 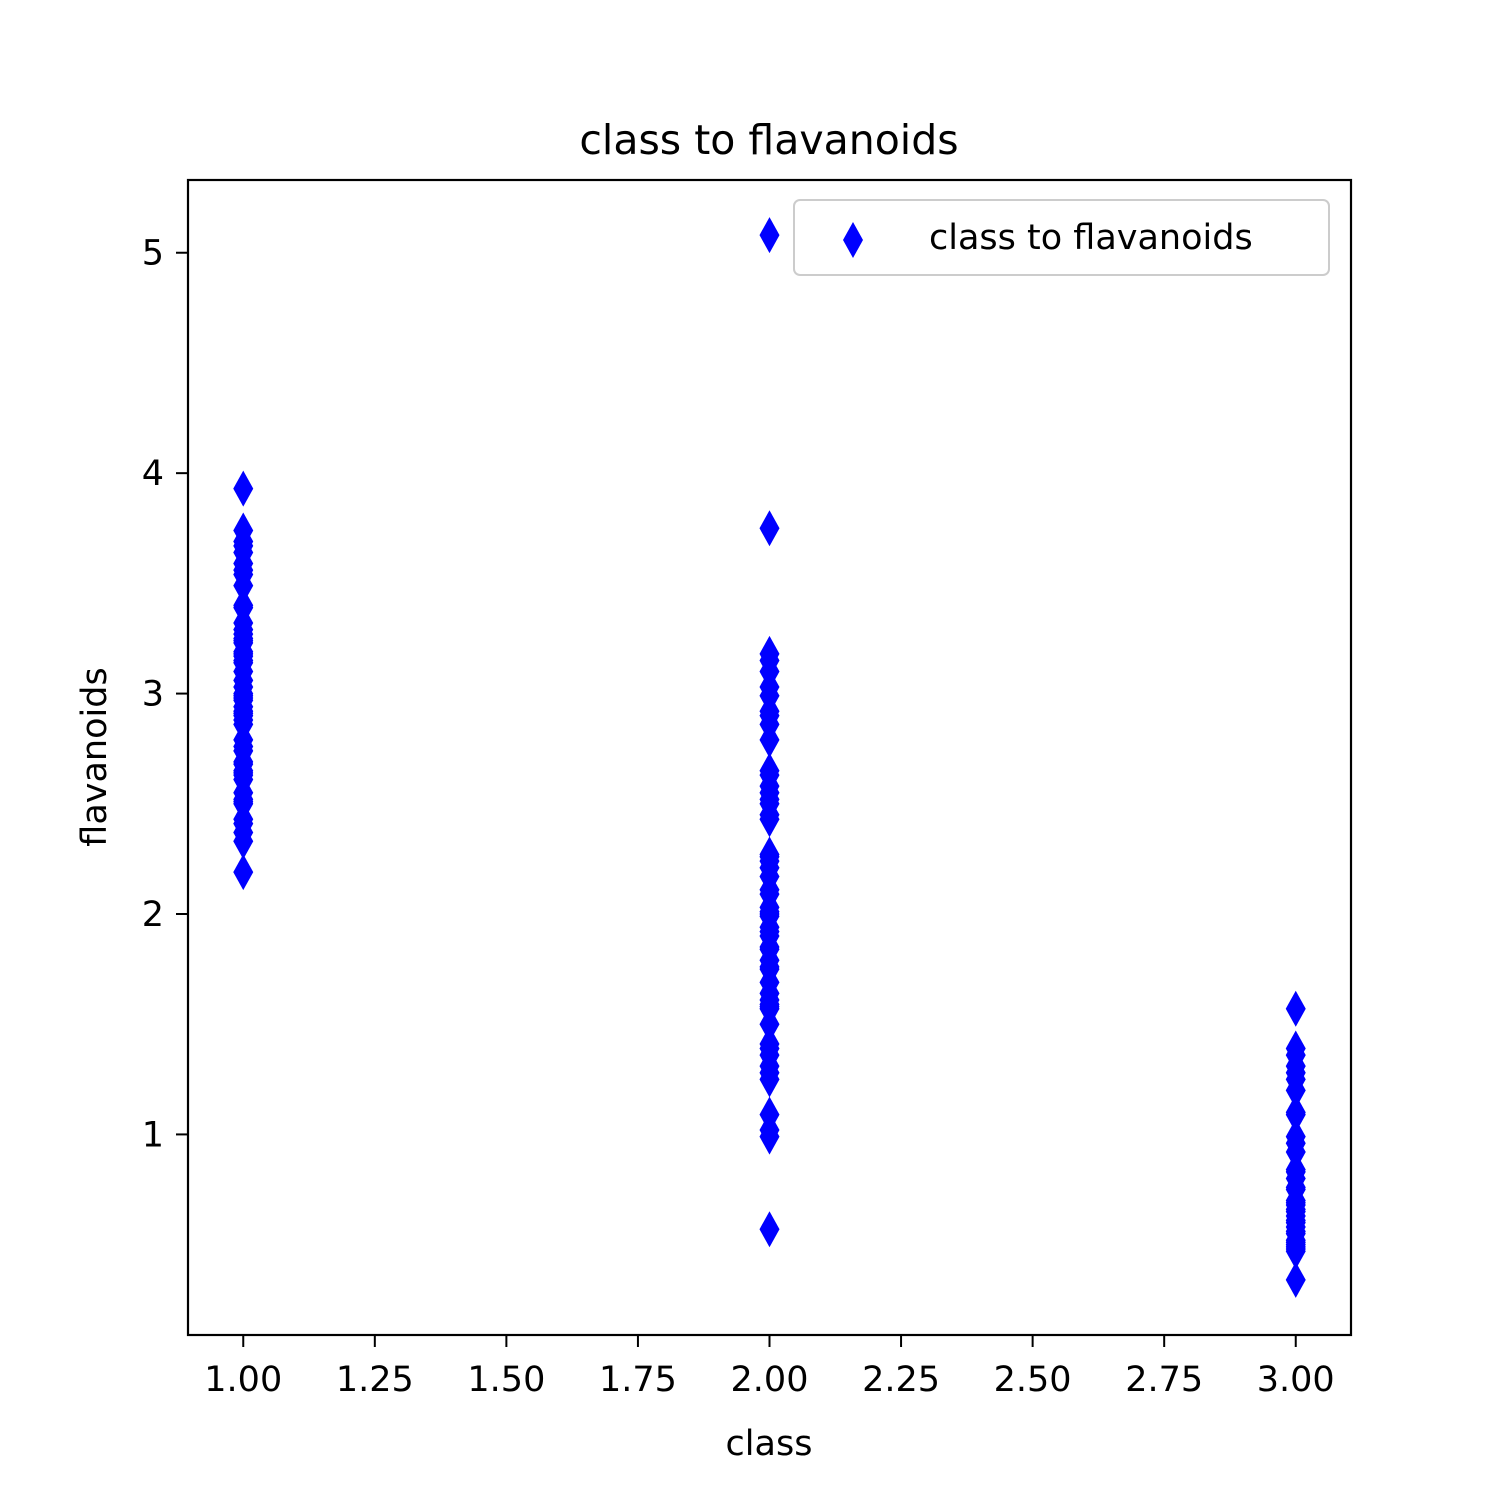 What do you see at coordinates (375, 1380) in the screenshot?
I see `x-tick-label-1: 1.25` at bounding box center [375, 1380].